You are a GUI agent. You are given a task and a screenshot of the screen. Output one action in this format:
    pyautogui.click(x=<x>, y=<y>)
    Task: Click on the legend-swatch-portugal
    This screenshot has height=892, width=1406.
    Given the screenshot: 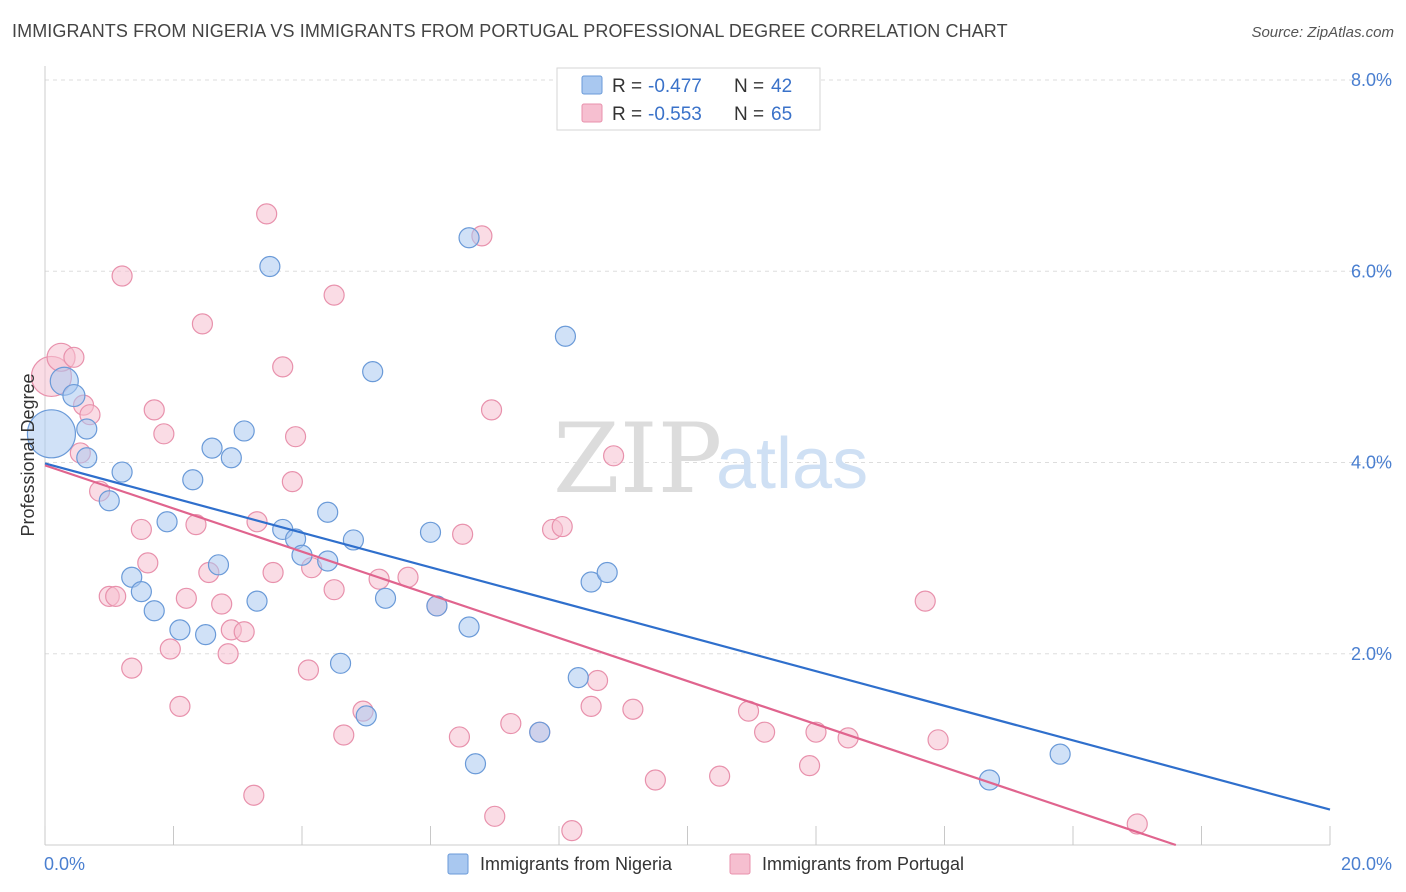 What is the action you would take?
    pyautogui.click(x=592, y=113)
    